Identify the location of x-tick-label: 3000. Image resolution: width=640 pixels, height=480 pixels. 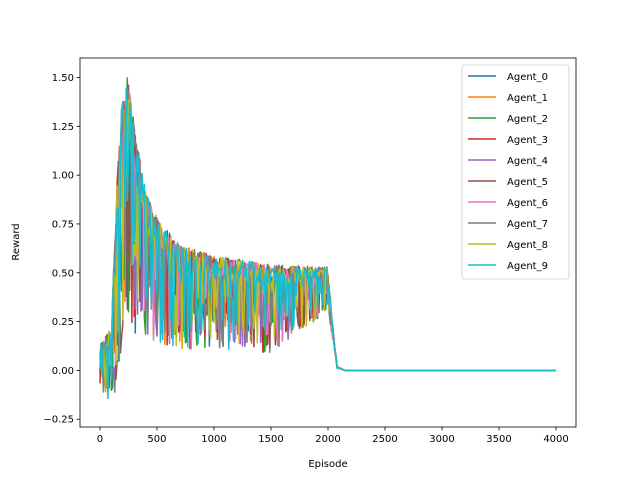
(441, 439).